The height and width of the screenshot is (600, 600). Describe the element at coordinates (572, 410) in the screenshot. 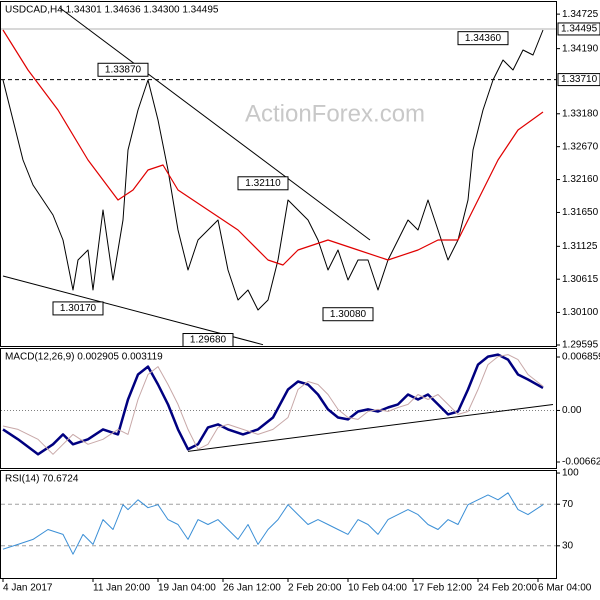

I see `y-tick-label: 0.00` at that location.